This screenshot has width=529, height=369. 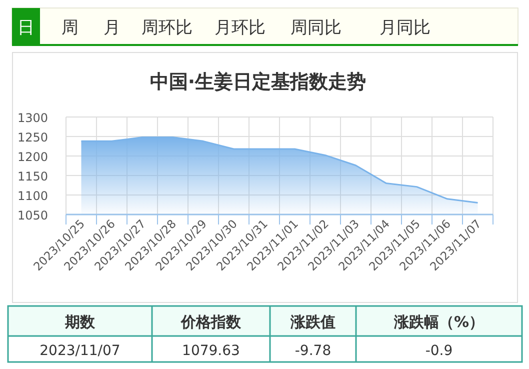 I want to click on y-tick-label: 1150, so click(x=32, y=177).